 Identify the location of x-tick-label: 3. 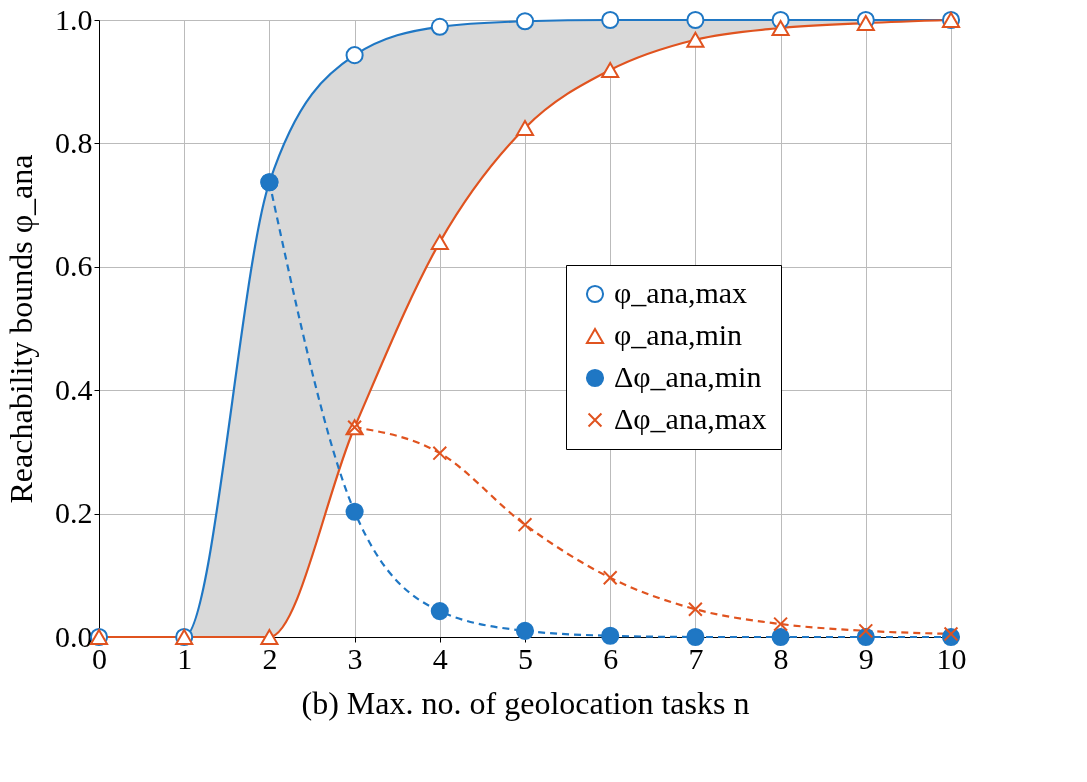
(355, 658).